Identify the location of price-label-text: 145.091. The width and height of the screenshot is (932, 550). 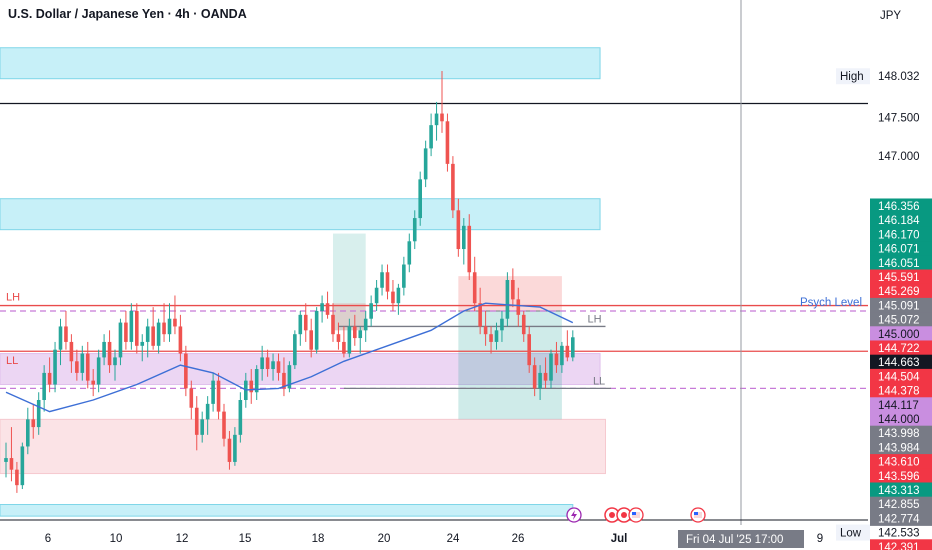
(899, 306).